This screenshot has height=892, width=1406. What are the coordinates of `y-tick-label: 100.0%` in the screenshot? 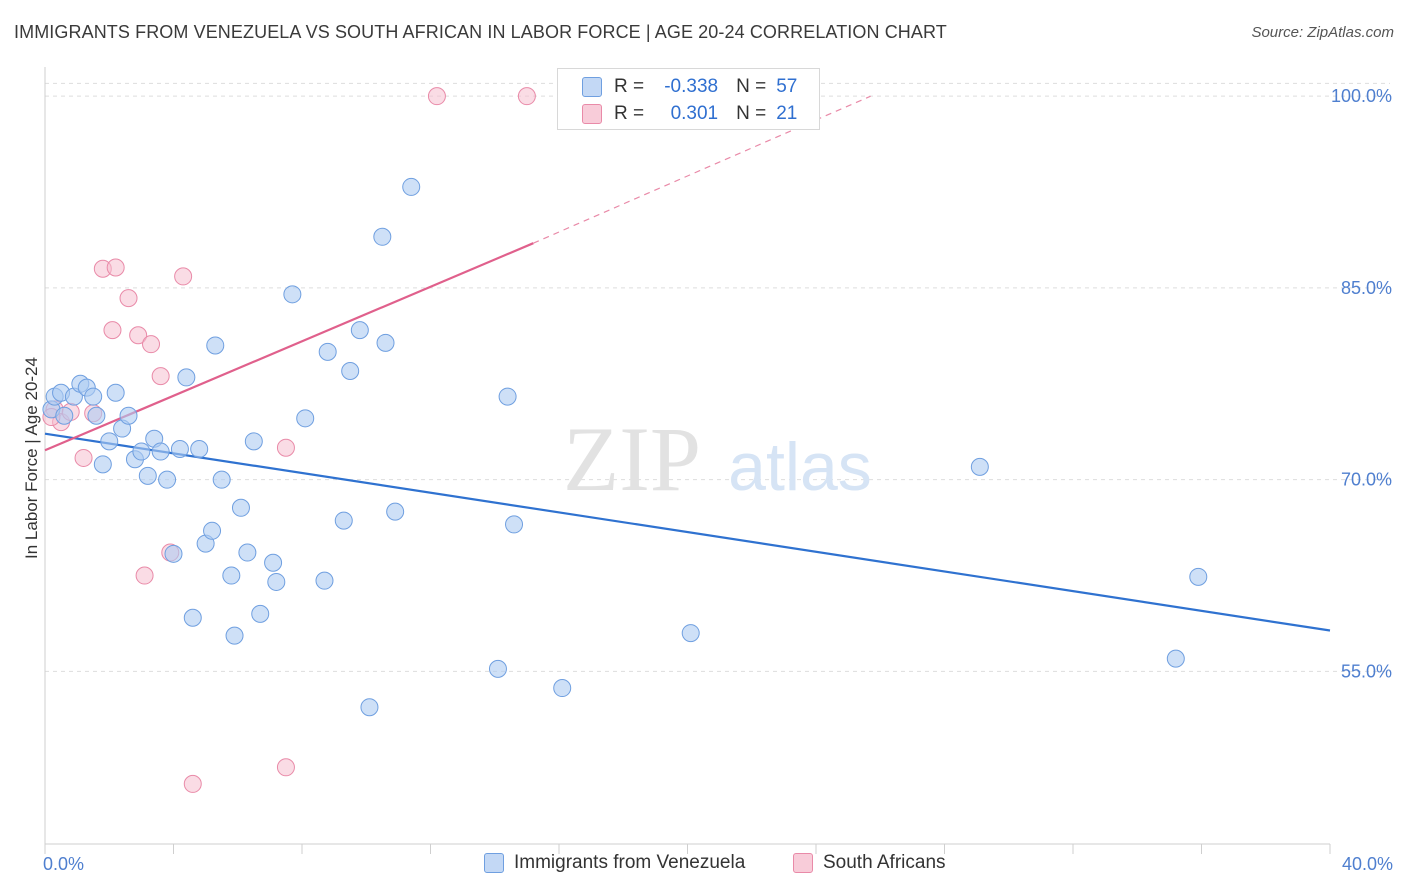 It's located at (1361, 96).